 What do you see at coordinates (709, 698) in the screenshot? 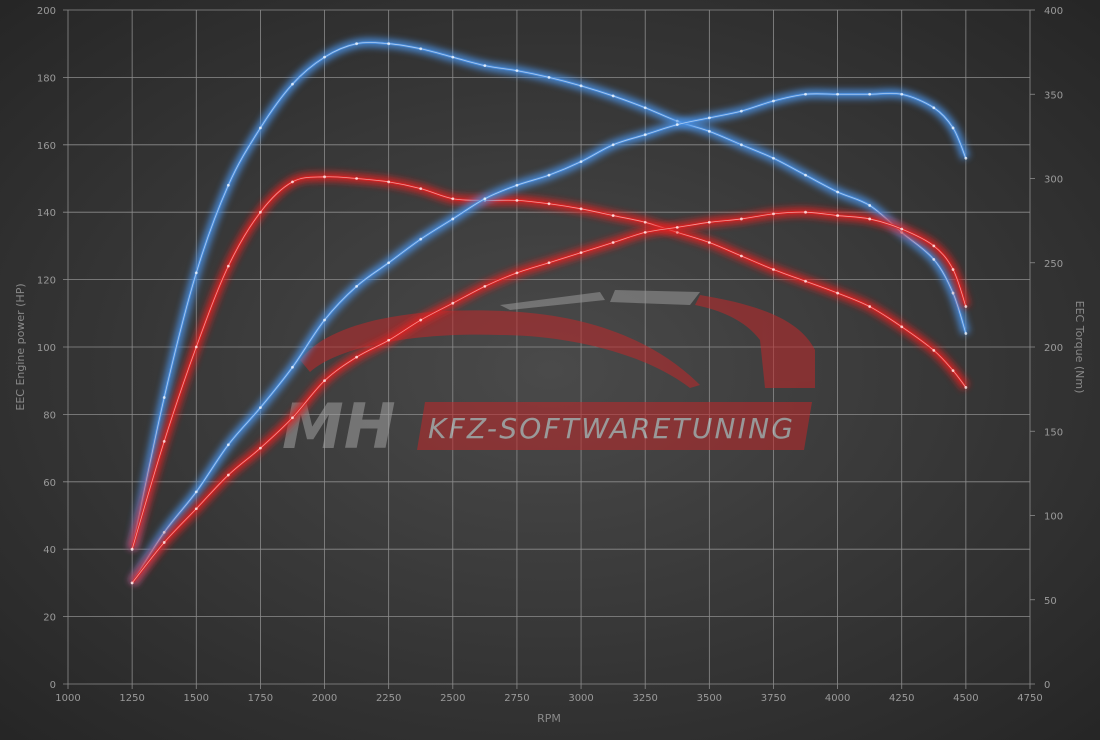
I see `x-tick-label: 3500` at bounding box center [709, 698].